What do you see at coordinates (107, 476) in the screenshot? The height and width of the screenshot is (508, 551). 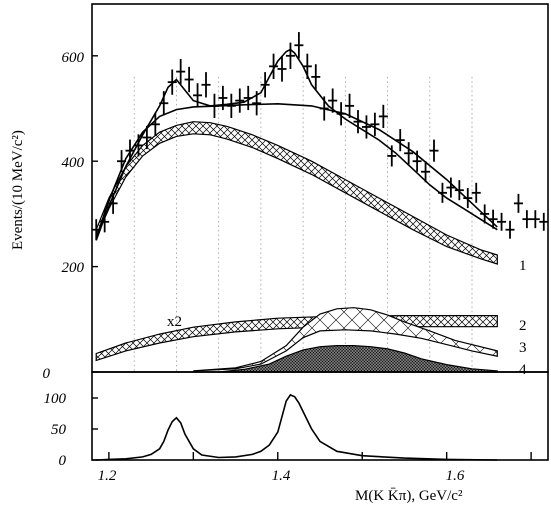 I see `x-tick-label-1.2: 1.2` at bounding box center [107, 476].